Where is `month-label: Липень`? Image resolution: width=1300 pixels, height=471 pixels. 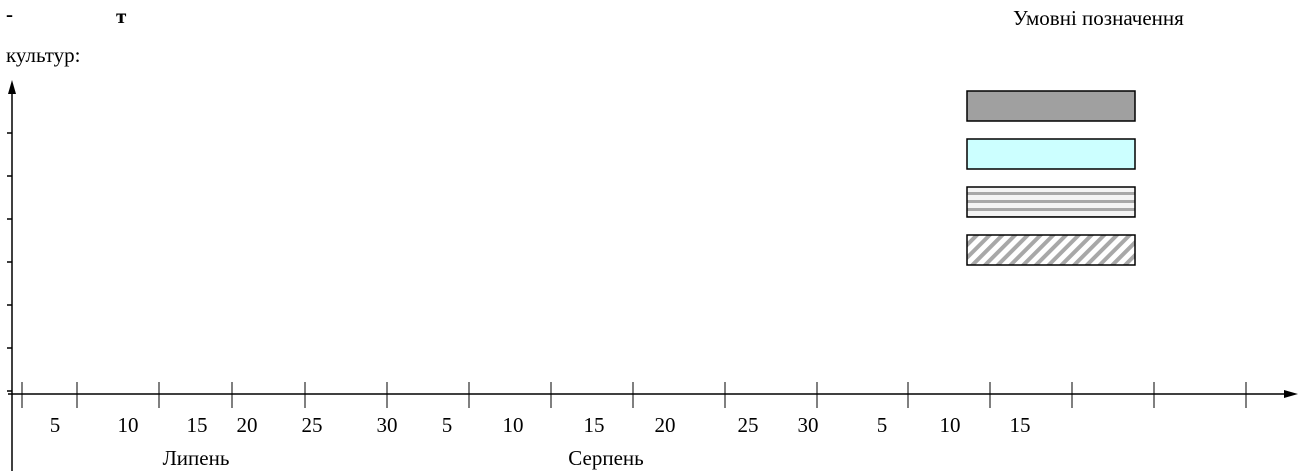
month-label: Липень is located at coordinates (196, 458).